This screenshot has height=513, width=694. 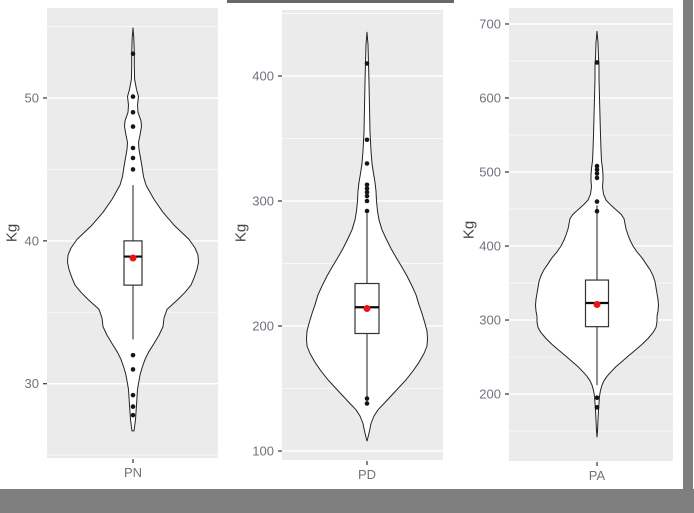 What do you see at coordinates (490, 97) in the screenshot?
I see `y-tick-label: 600` at bounding box center [490, 97].